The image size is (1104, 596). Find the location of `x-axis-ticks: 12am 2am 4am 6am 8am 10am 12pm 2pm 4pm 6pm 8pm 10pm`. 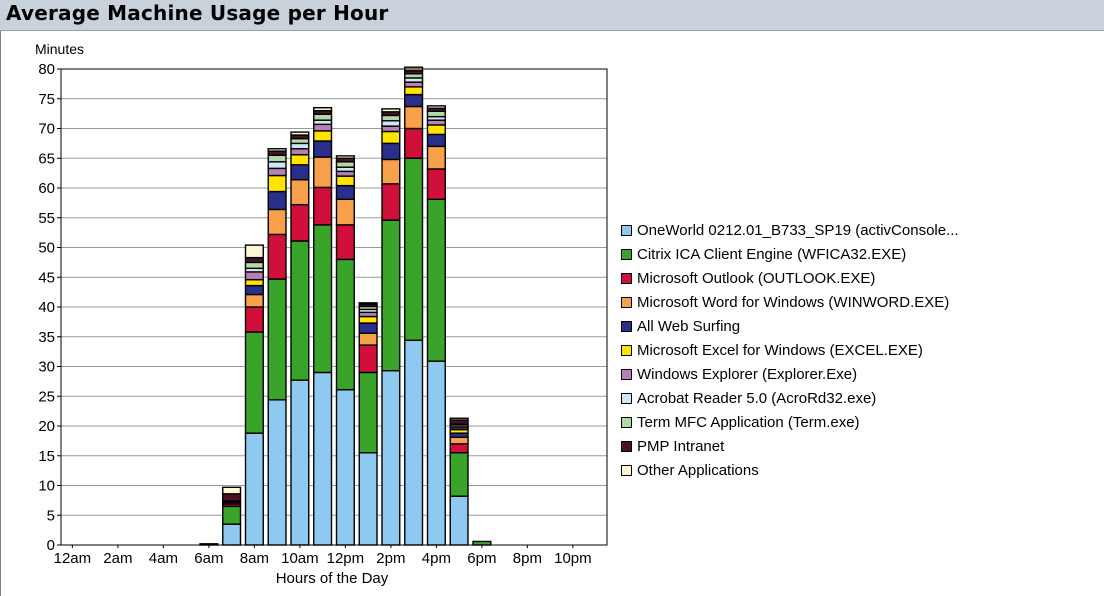

x-axis-ticks: 12am 2am 4am 6am 8am 10am 12pm 2pm 4pm 6pm 8pm 10pm is located at coordinates (323, 556).